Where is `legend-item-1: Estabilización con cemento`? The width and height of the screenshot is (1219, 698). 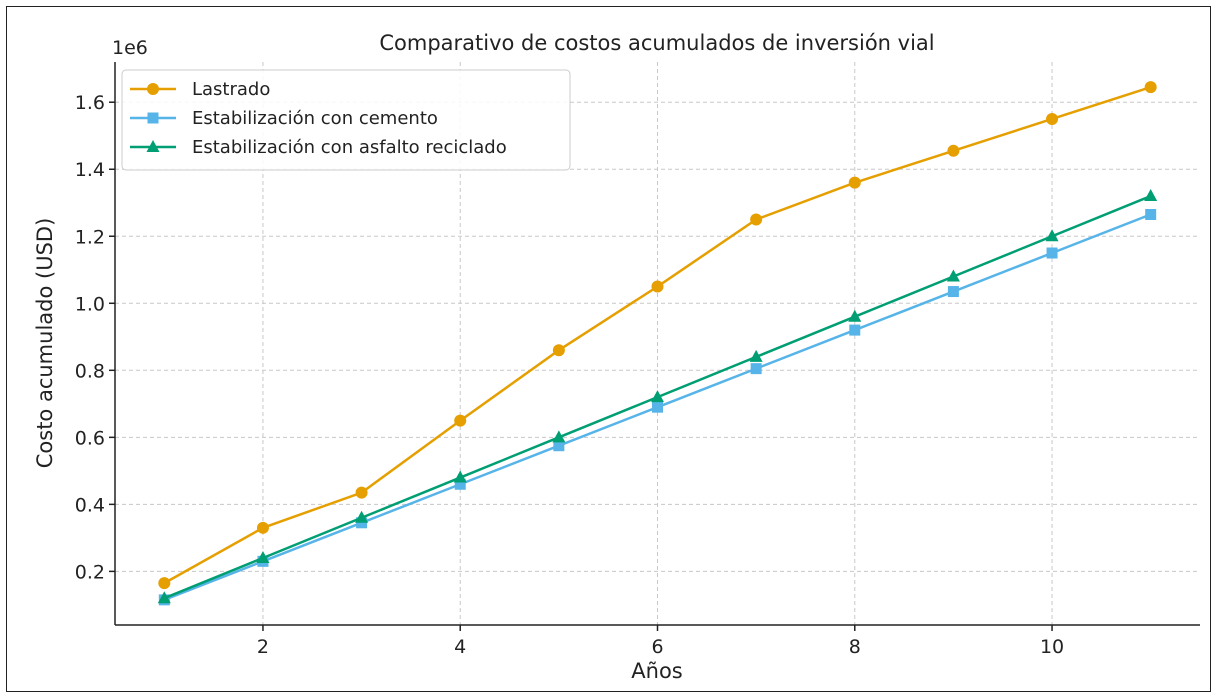 legend-item-1: Estabilización con cemento is located at coordinates (284, 118).